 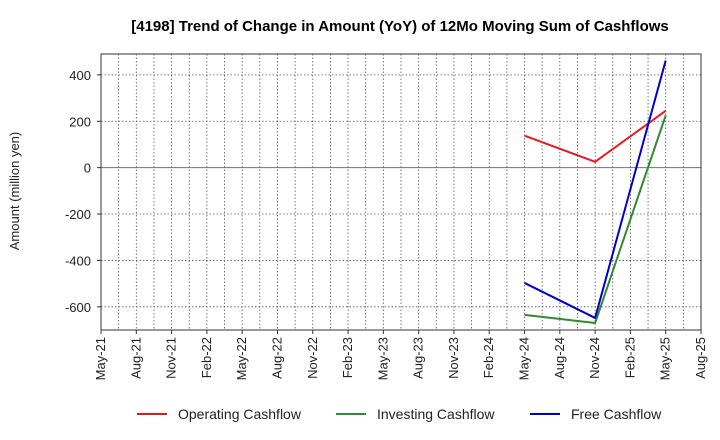 I want to click on x-tick-label: May-24, so click(x=524, y=358).